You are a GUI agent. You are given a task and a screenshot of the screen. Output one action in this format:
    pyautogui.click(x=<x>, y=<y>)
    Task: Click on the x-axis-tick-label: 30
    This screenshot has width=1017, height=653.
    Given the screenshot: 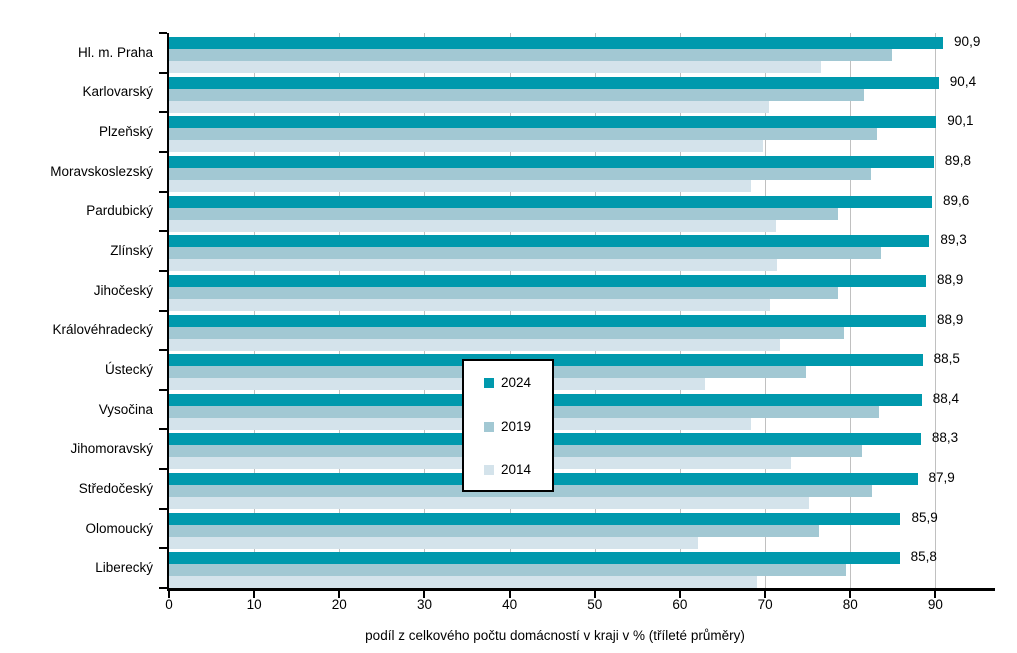 What is the action you would take?
    pyautogui.click(x=424, y=604)
    